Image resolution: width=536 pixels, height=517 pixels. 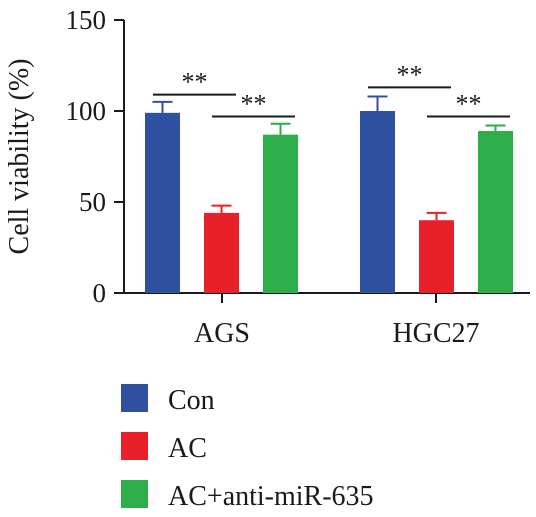 What do you see at coordinates (187, 448) in the screenshot?
I see `legend-label: AC` at bounding box center [187, 448].